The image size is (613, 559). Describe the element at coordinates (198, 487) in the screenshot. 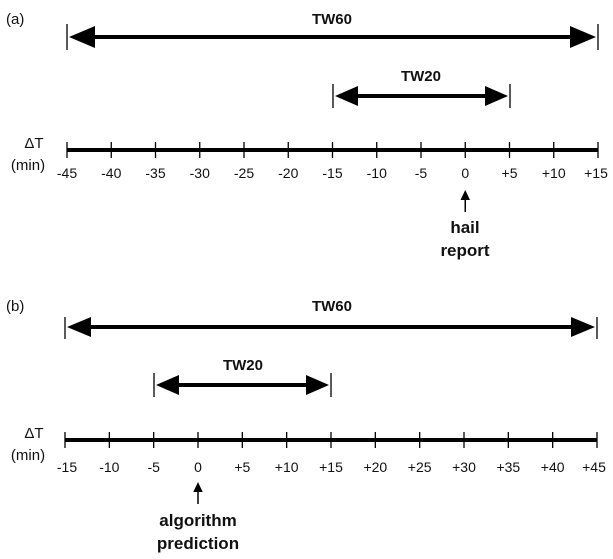

I see `panel-b-pointer-head` at that location.